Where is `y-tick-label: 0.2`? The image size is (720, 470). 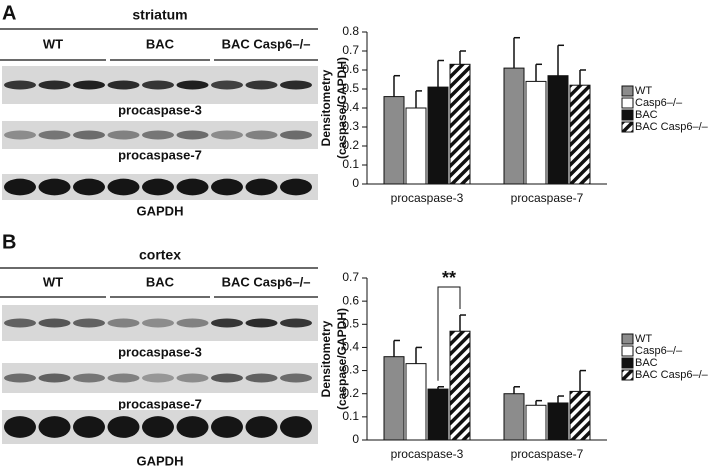 y-tick-label: 0.2 is located at coordinates (350, 145).